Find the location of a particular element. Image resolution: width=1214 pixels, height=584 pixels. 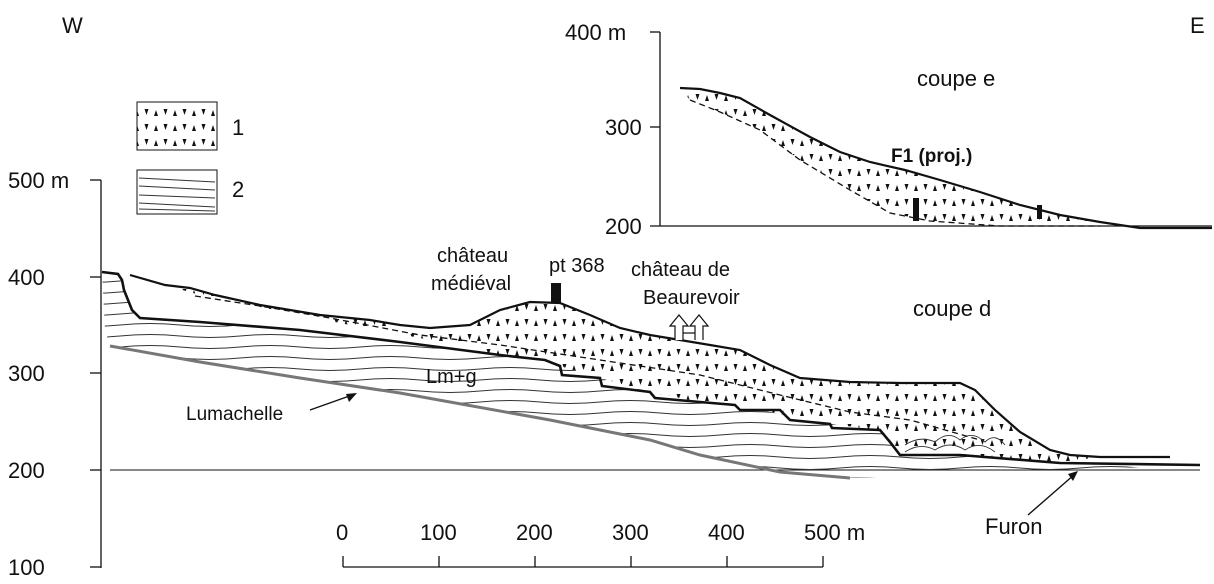

scale-tick-300: 300 is located at coordinates (630, 532).